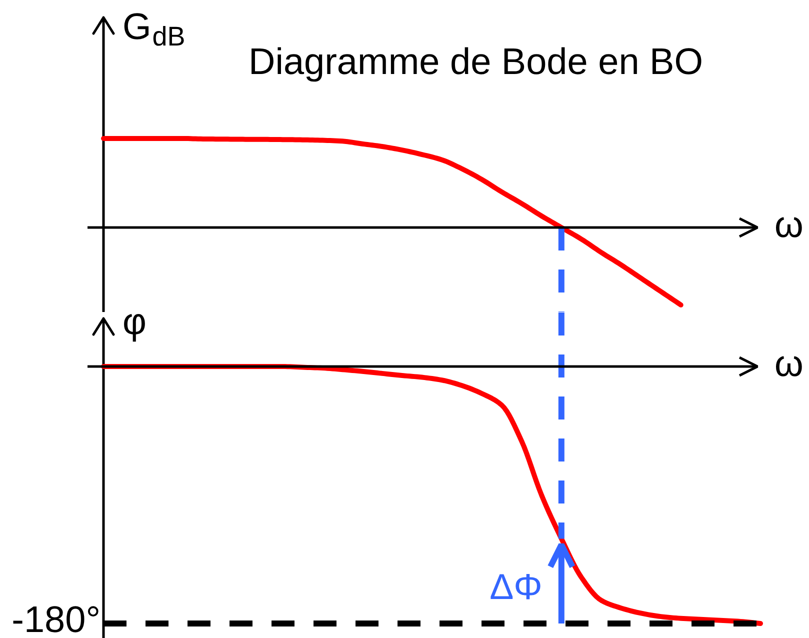 This screenshot has width=809, height=638. Describe the element at coordinates (476, 61) in the screenshot. I see `chart-title: Diagramme de Bode en BO` at that location.